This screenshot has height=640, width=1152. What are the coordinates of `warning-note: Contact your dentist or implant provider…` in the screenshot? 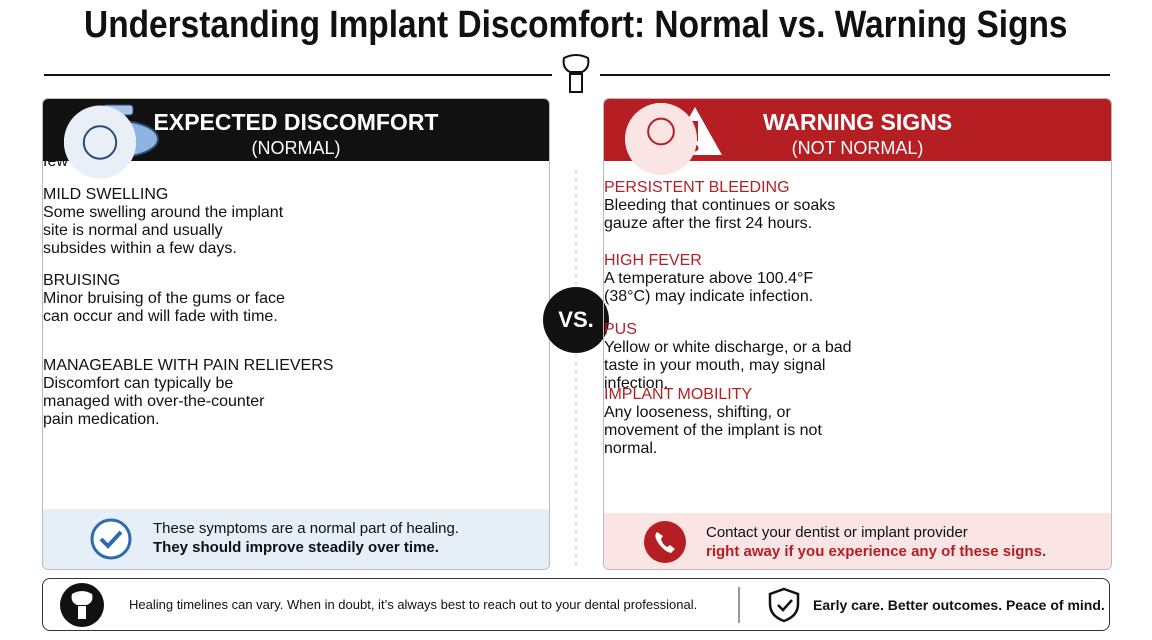 It's located at (876, 542).